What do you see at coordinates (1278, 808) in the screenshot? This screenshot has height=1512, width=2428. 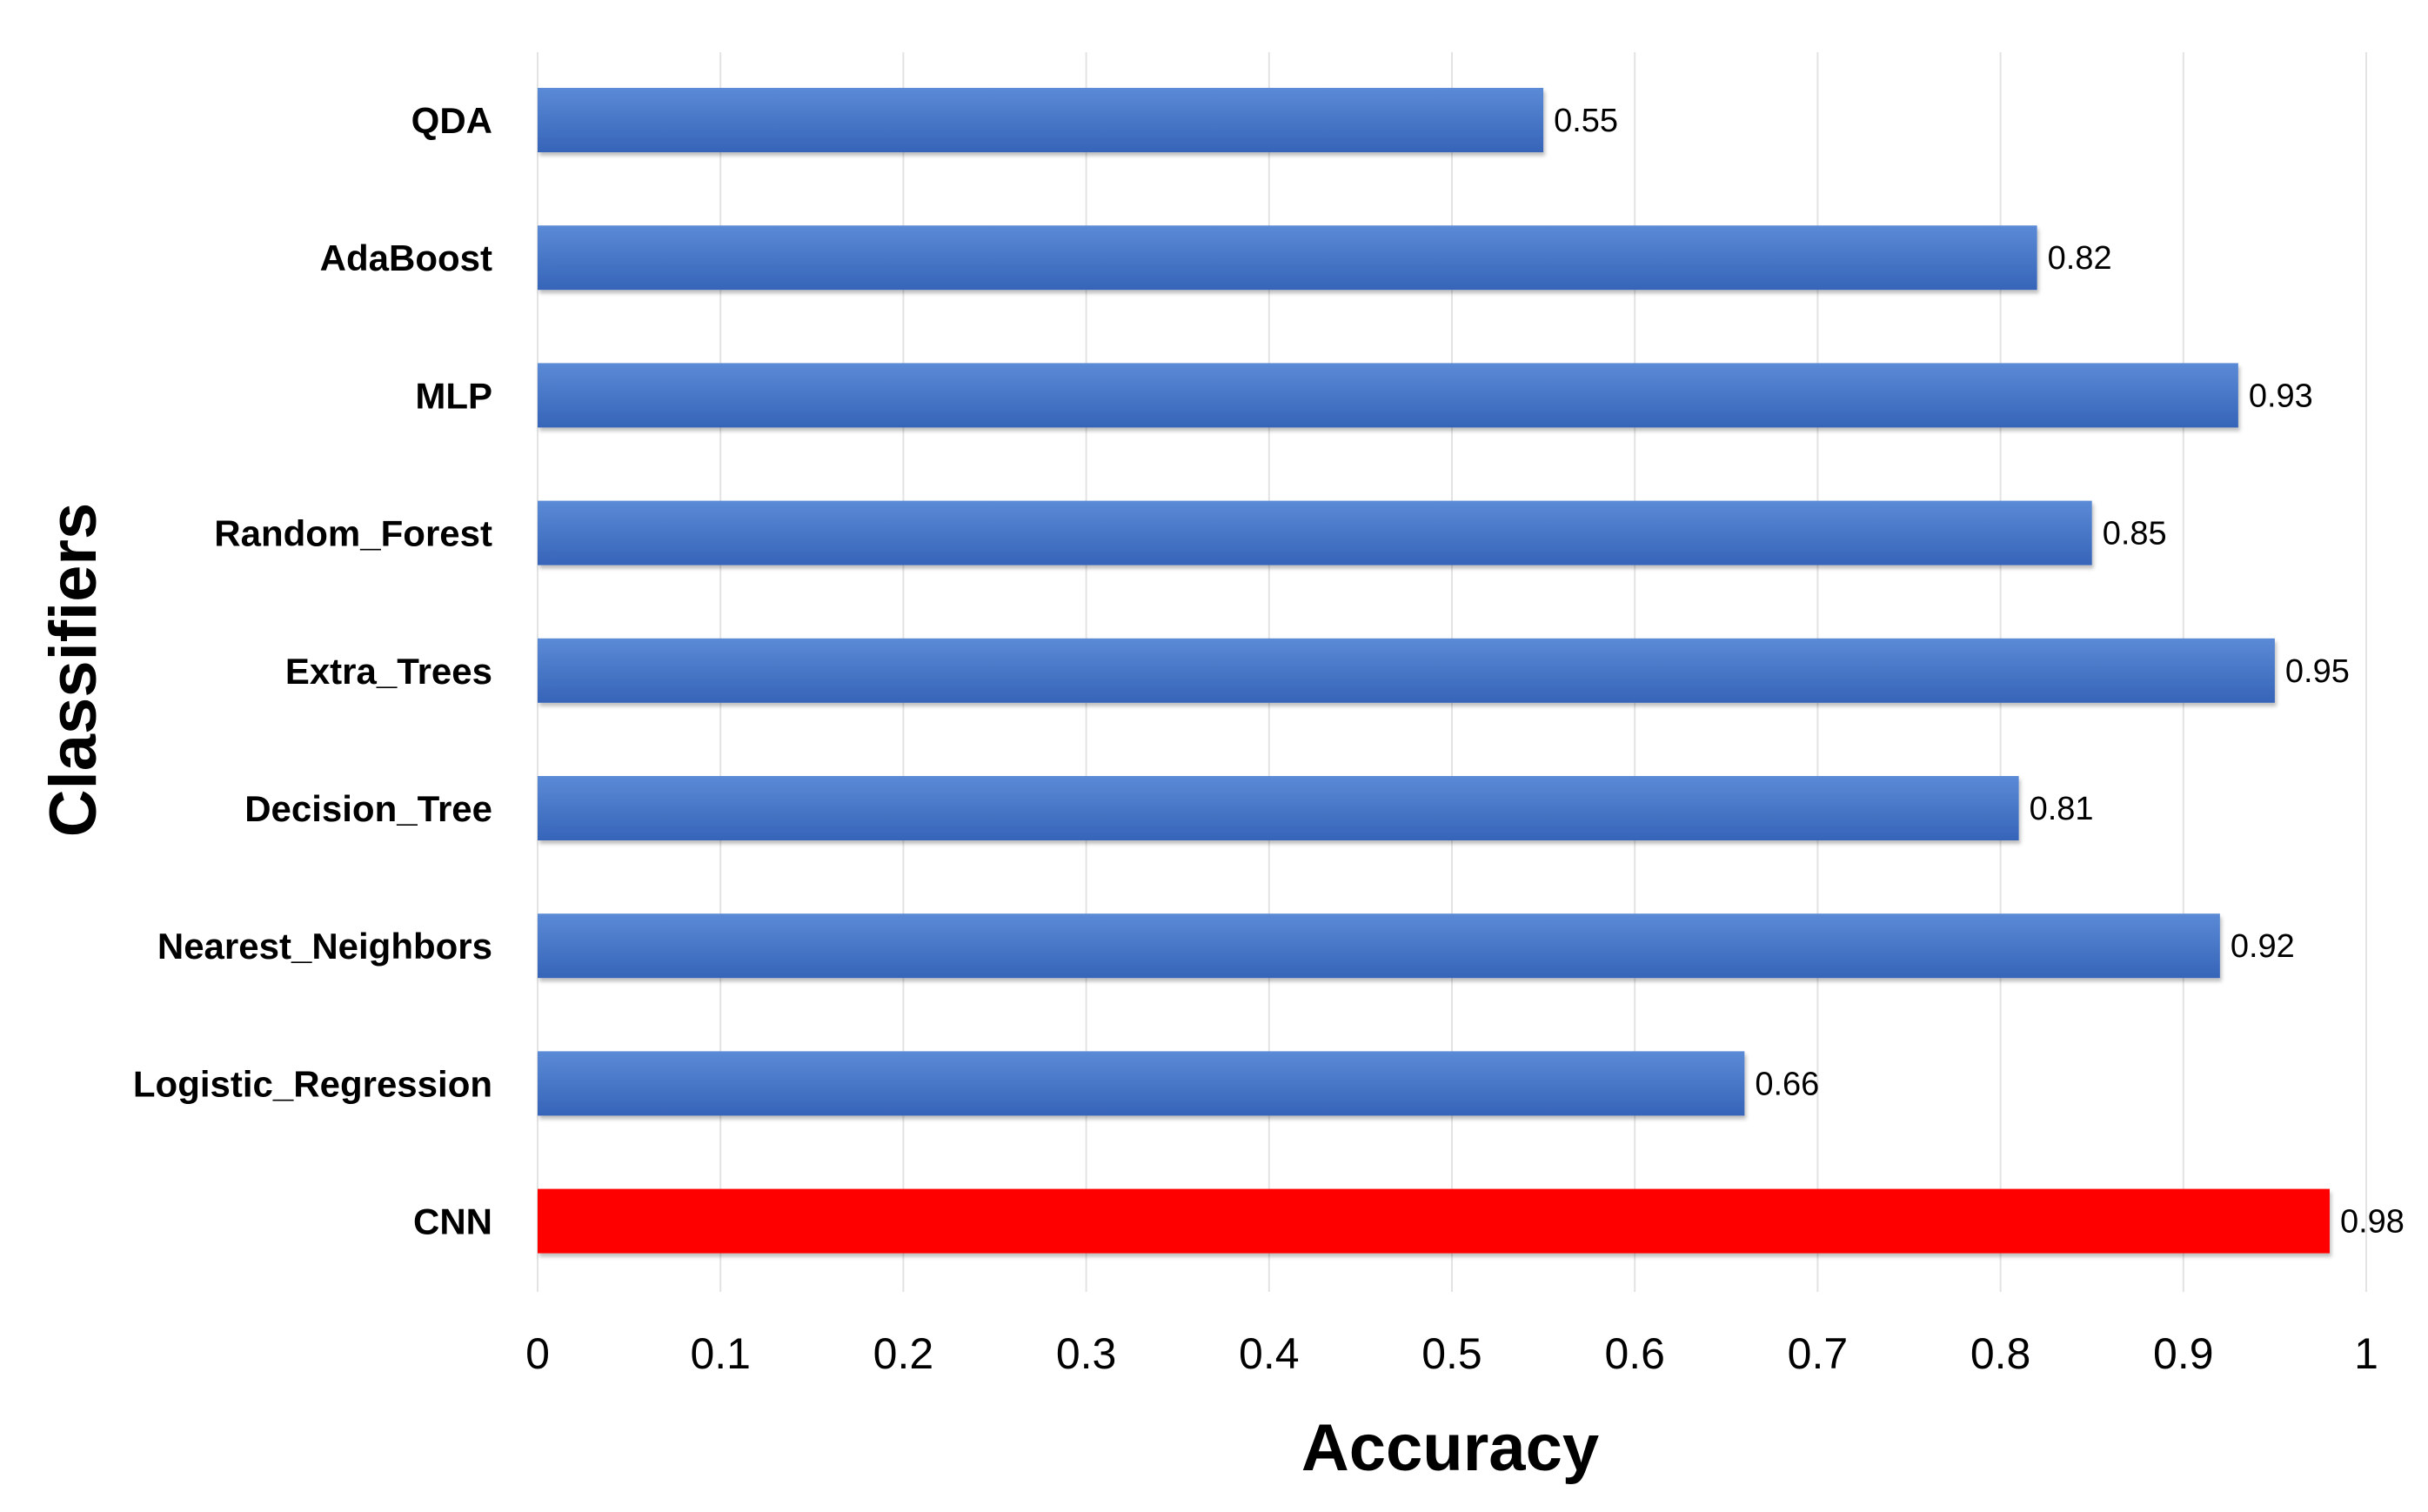 I see `bar-decision-tree` at bounding box center [1278, 808].